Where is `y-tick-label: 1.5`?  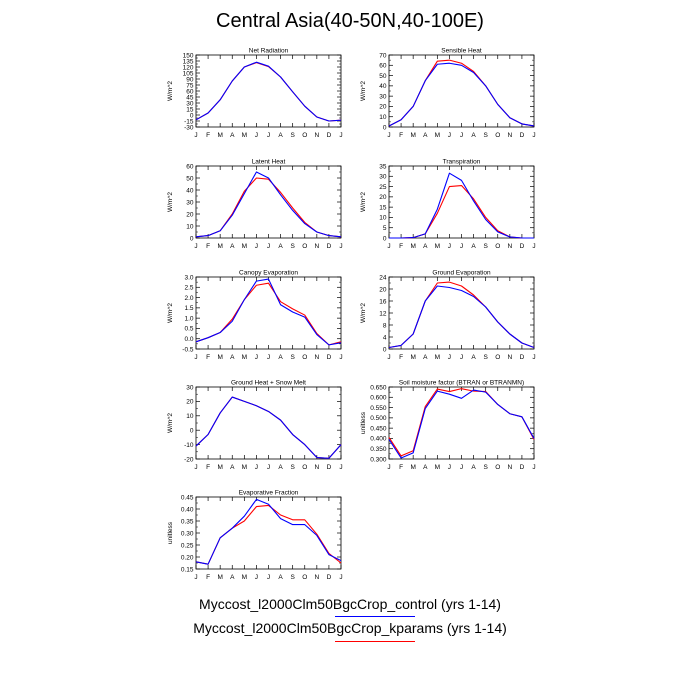
y-tick-label: 1.5 is located at coordinates (188, 308).